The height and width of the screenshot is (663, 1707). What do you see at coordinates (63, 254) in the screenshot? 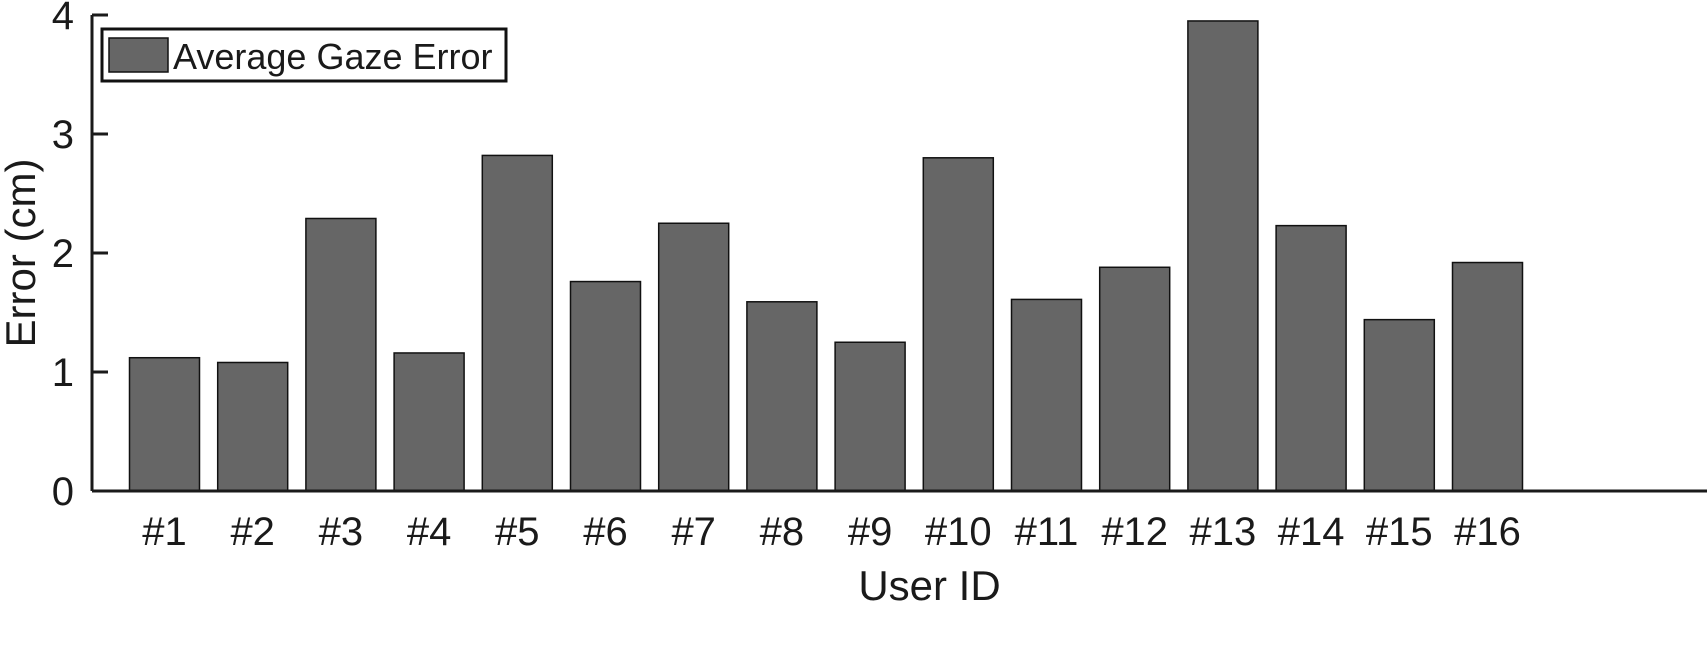
I see `y-tick-label: 2` at bounding box center [63, 254].